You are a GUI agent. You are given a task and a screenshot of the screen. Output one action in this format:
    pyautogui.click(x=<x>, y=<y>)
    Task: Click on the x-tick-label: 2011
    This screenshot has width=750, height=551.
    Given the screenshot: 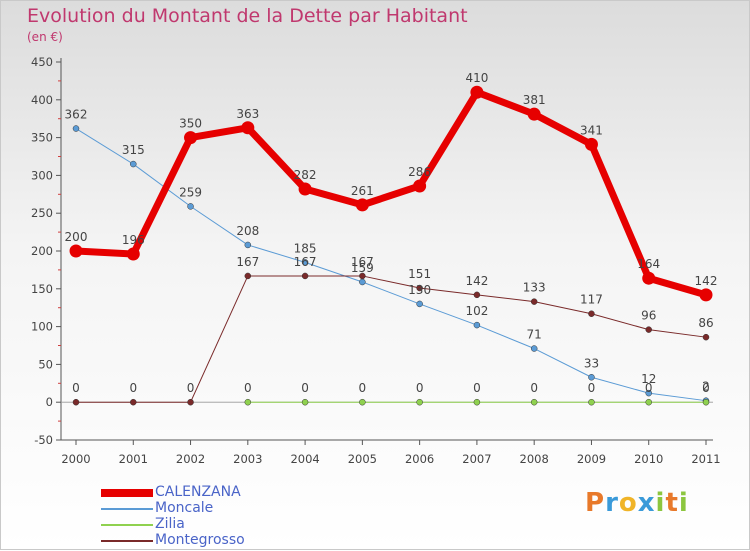 What is the action you would take?
    pyautogui.click(x=705, y=459)
    